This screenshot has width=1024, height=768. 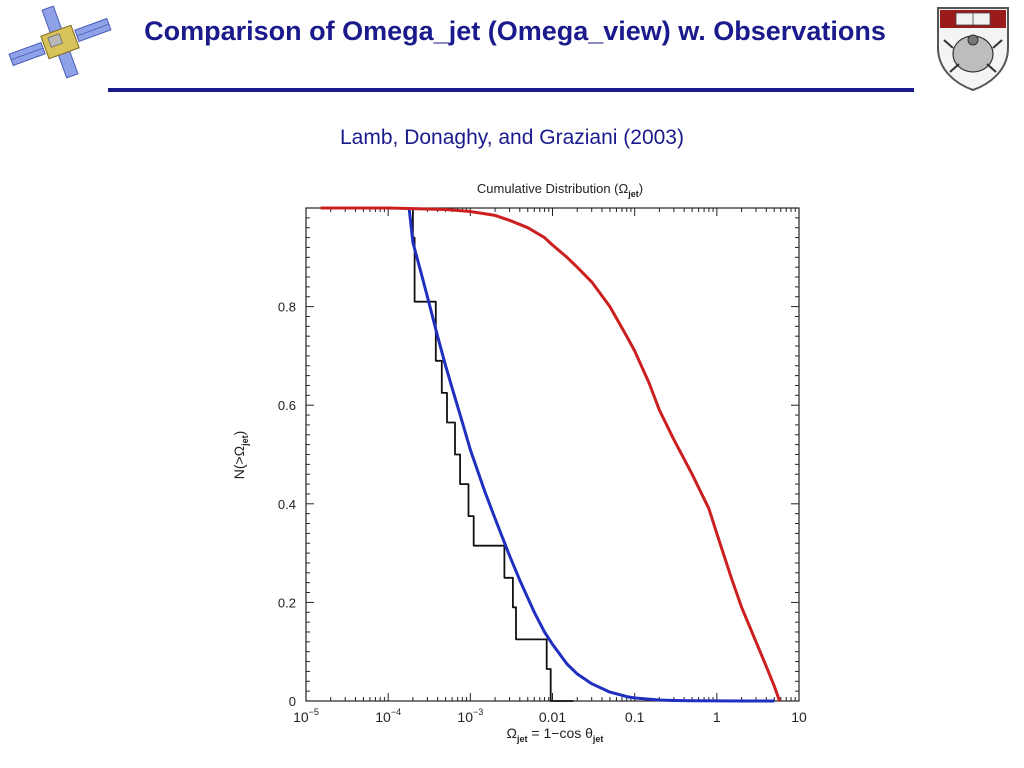 What do you see at coordinates (287, 504) in the screenshot?
I see `y-tick-label: 0.4` at bounding box center [287, 504].